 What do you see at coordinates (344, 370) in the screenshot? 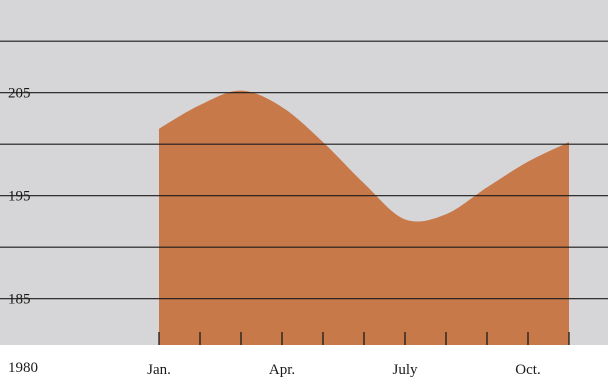
I see `x-category-labels: Jan. Apr. July Oct.` at bounding box center [344, 370].